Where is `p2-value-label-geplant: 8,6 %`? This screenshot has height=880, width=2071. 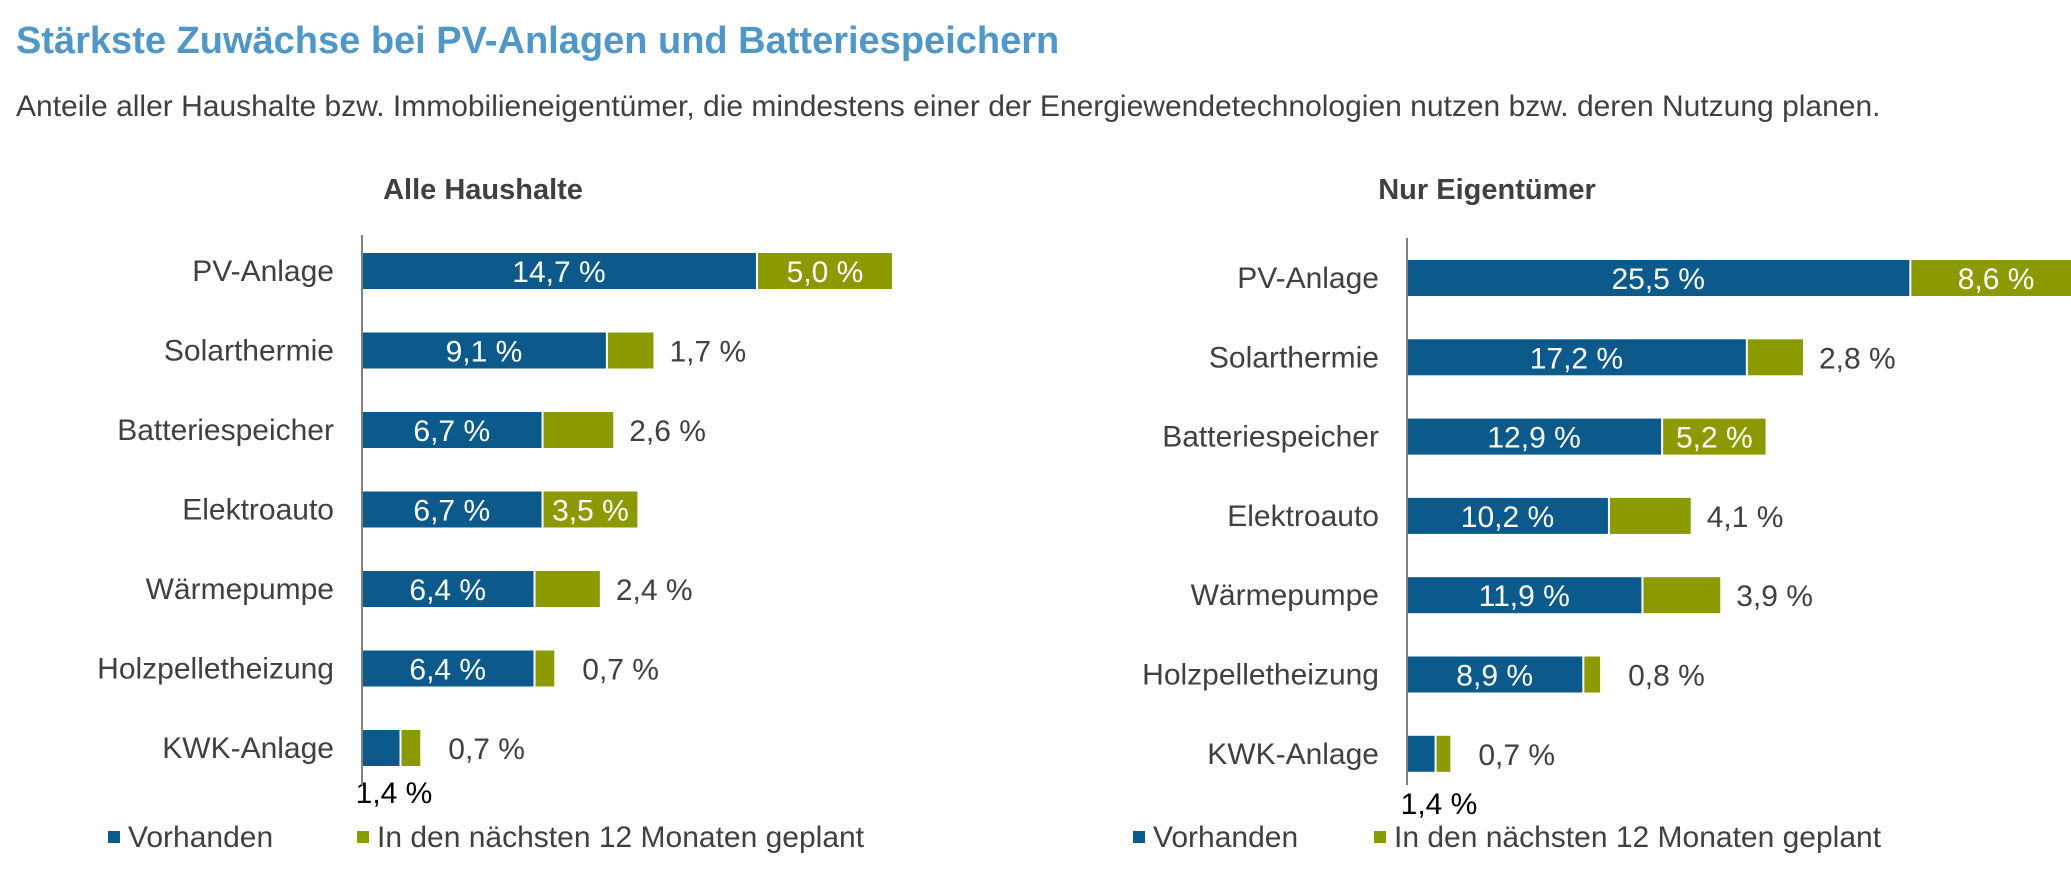
p2-value-label-geplant: 8,6 % is located at coordinates (1996, 279).